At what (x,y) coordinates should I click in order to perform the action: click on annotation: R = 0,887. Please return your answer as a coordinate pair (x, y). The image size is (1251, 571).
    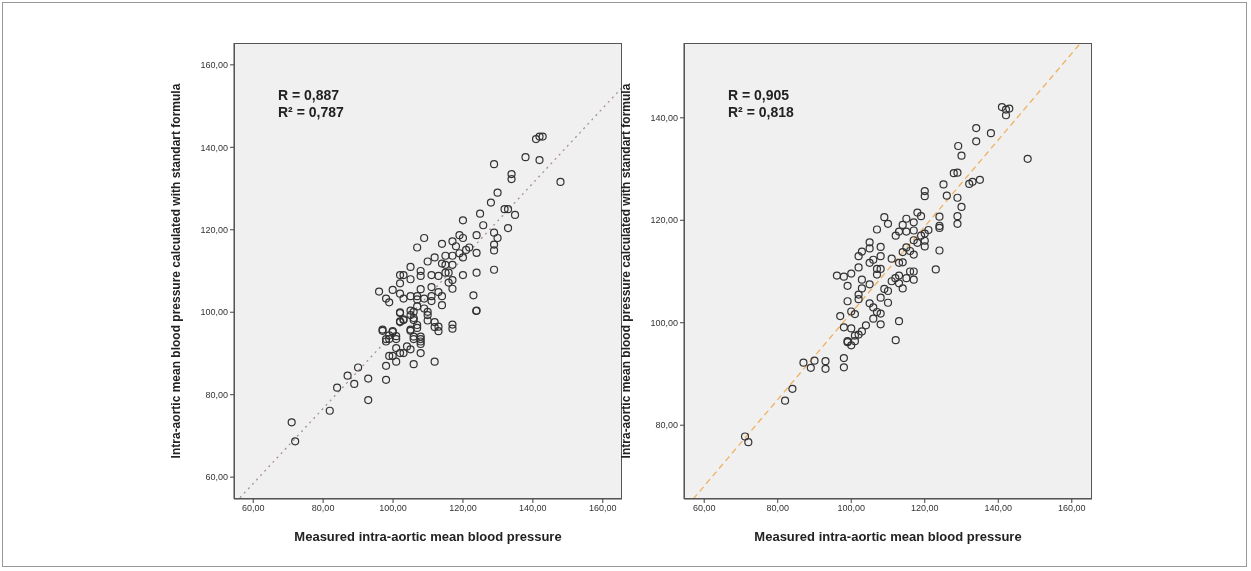
    Looking at the image, I should click on (309, 95).